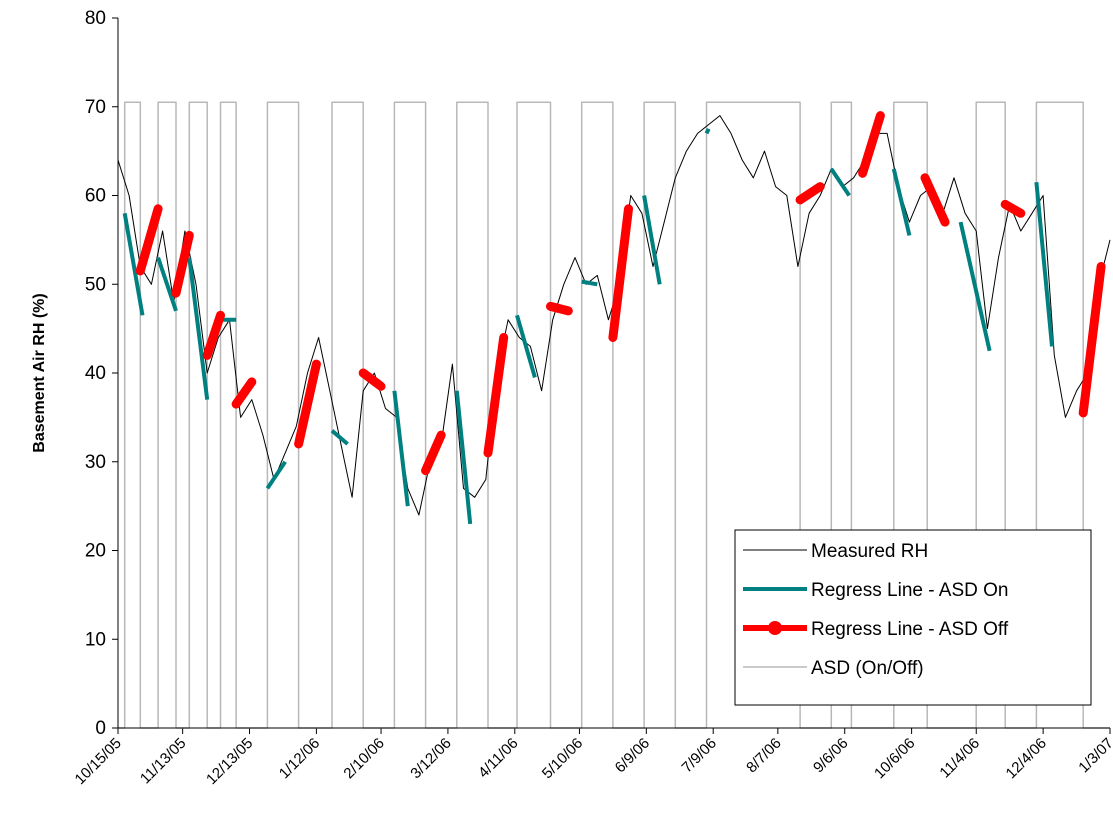 This screenshot has width=1113, height=819. Describe the element at coordinates (39, 372) in the screenshot. I see `y-axis-label: Basement Air RH (%)` at that location.